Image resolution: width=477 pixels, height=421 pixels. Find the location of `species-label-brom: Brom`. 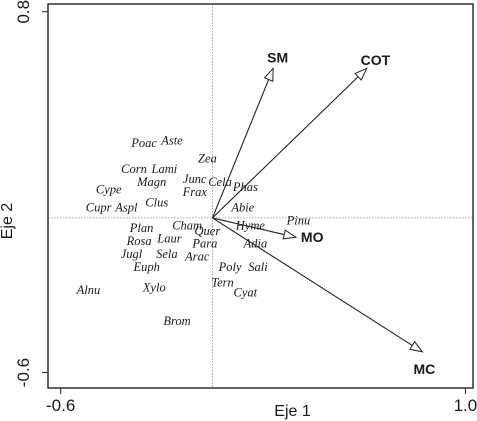

species-label-brom: Brom is located at coordinates (176, 321).